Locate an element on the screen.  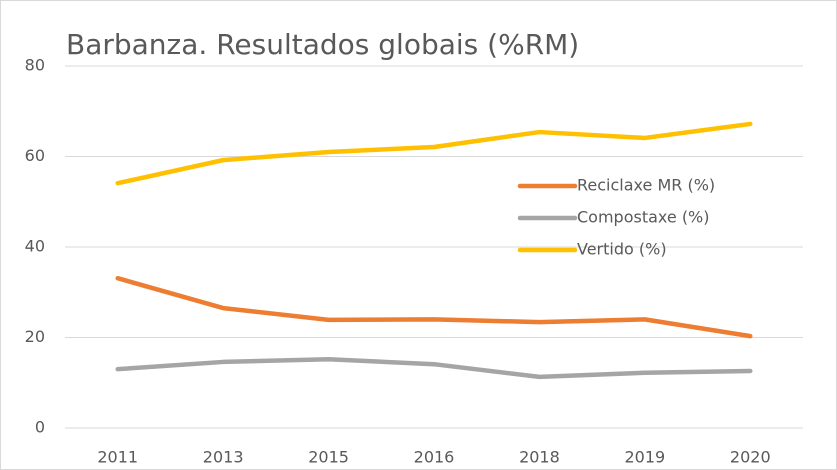
chart-title: Barbanza. Resultados globais (%RM) is located at coordinates (322, 44).